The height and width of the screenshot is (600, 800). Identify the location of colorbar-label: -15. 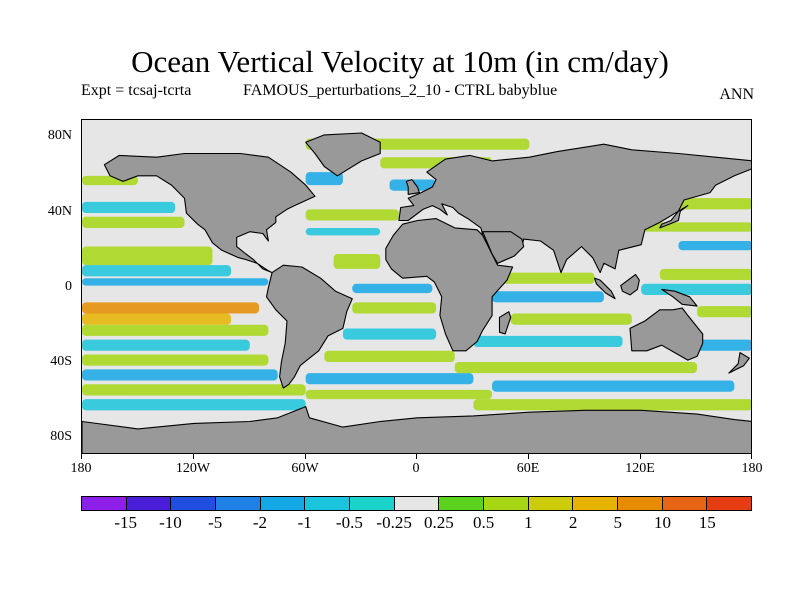
(126, 522).